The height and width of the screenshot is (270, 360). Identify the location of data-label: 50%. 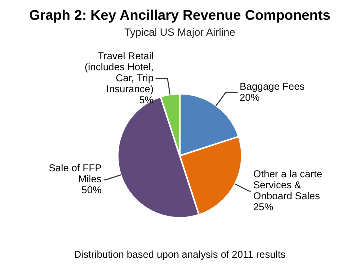
(92, 191).